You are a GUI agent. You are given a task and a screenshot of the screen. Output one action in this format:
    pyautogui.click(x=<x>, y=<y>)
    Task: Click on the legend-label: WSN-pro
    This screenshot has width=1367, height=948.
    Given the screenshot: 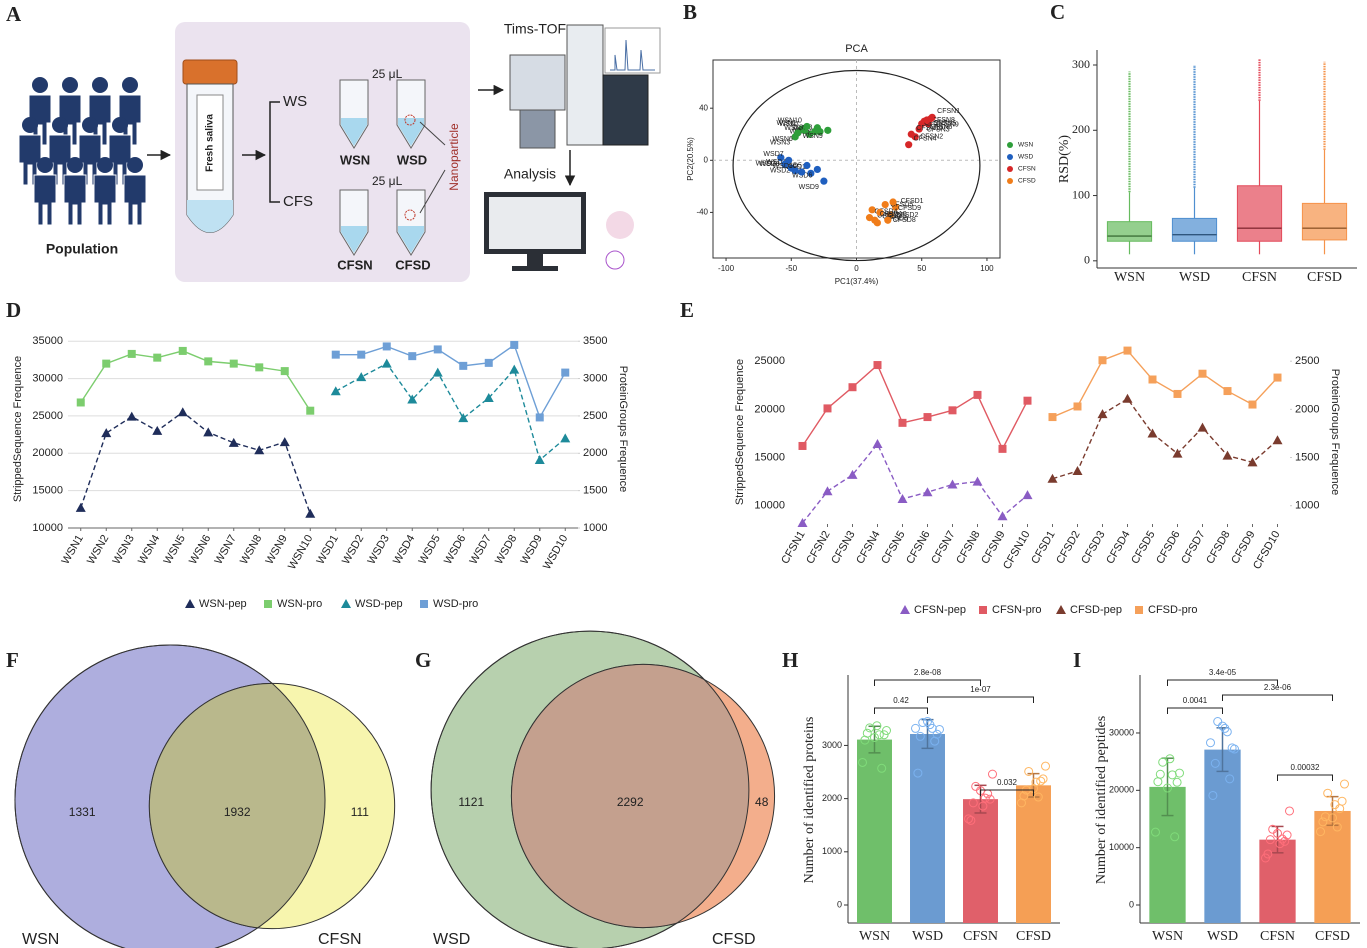 What is the action you would take?
    pyautogui.click(x=299, y=604)
    